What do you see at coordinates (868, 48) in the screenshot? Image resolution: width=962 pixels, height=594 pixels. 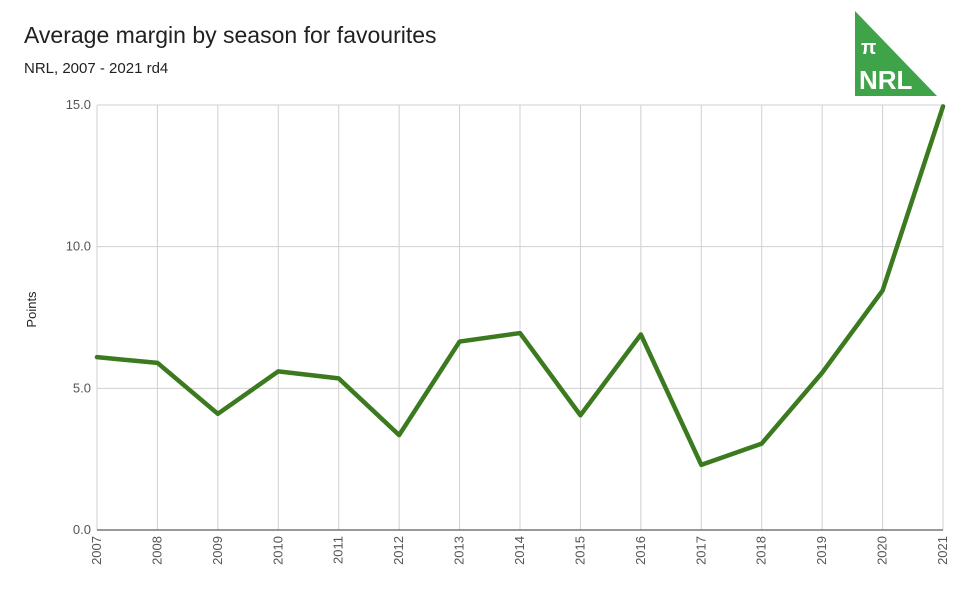 I see `logo-pi-symbol: π` at bounding box center [868, 48].